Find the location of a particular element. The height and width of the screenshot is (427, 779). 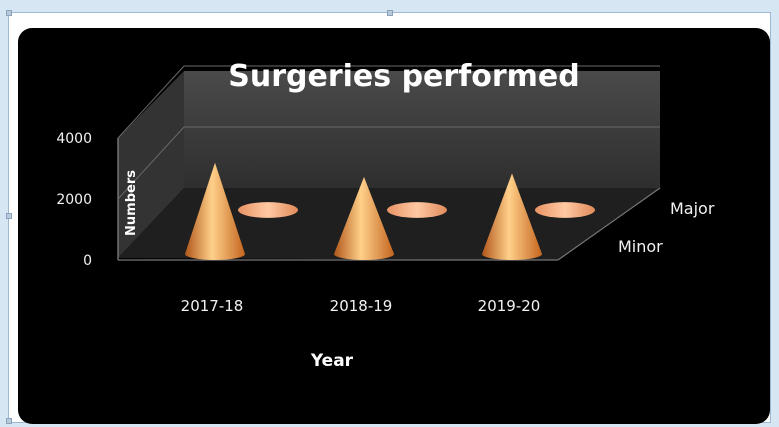

category-label-2017-18: 2017-18 is located at coordinates (212, 306).